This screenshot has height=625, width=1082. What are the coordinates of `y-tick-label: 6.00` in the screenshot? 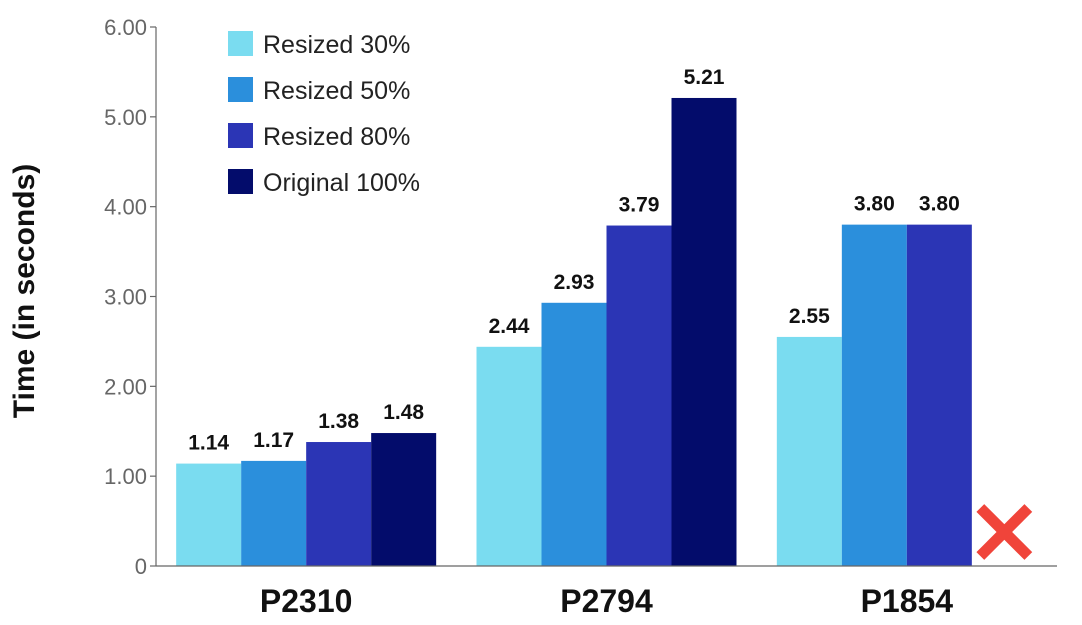 It's located at (125, 27).